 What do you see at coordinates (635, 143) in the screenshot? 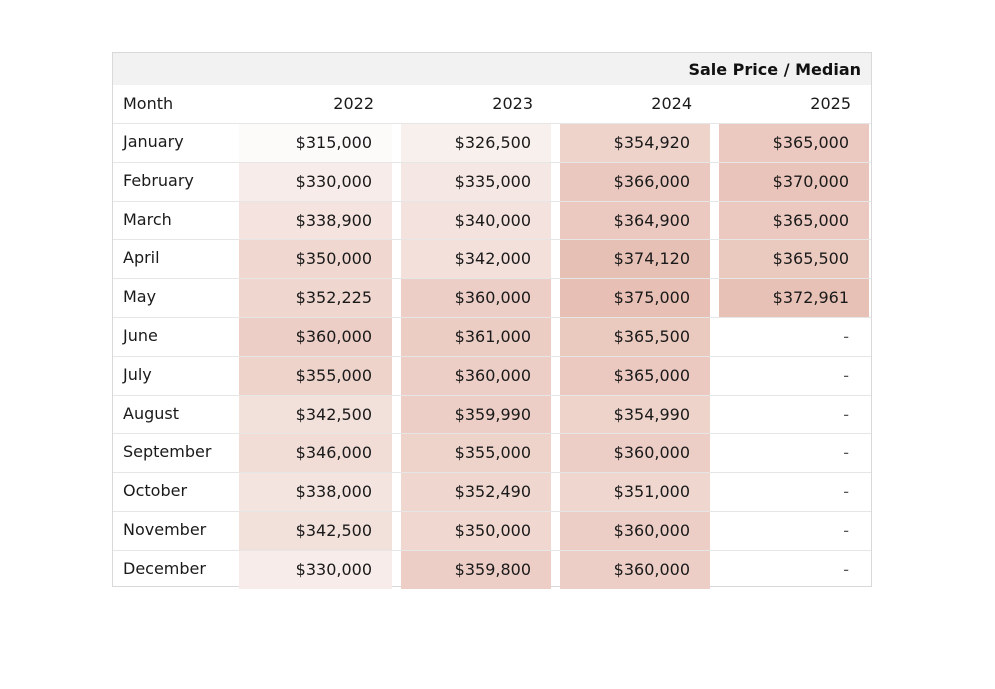
I see `value-cell-2024: $354,920` at bounding box center [635, 143].